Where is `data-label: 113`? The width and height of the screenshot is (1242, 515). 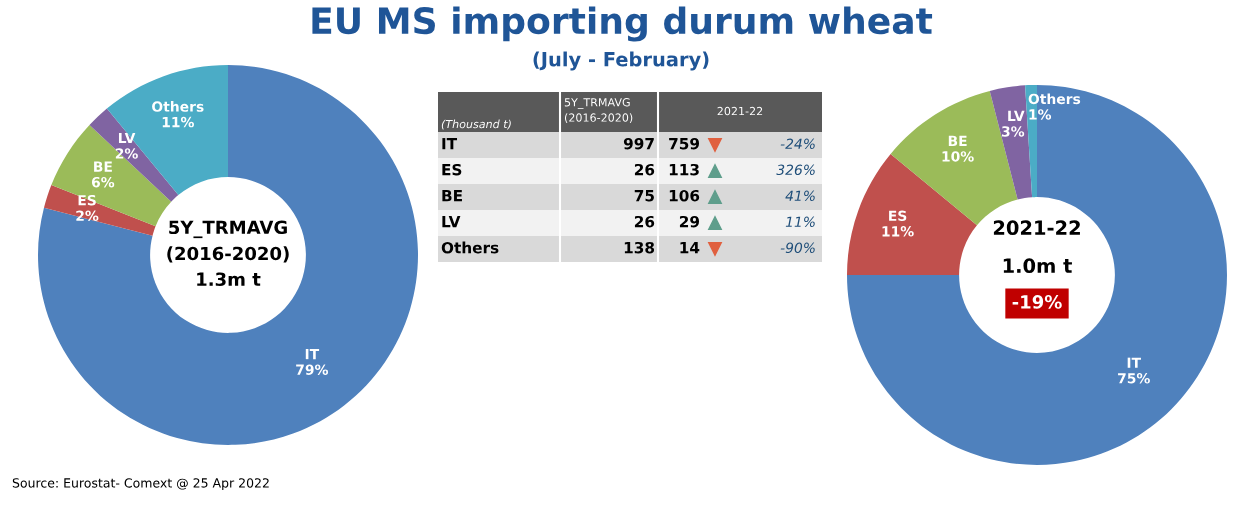
data-label: 113 is located at coordinates (684, 169).